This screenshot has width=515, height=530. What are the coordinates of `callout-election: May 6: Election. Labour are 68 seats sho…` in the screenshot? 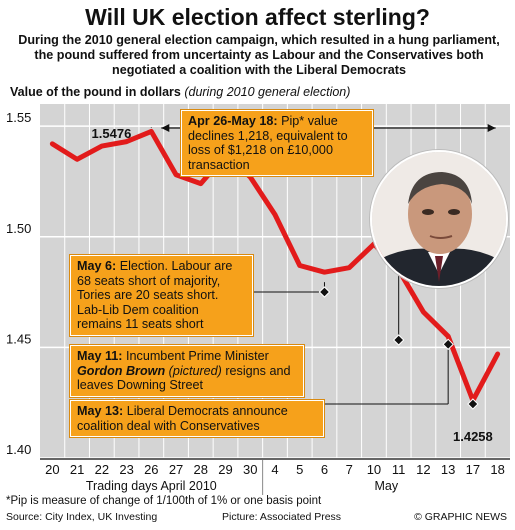 It's located at (161, 295).